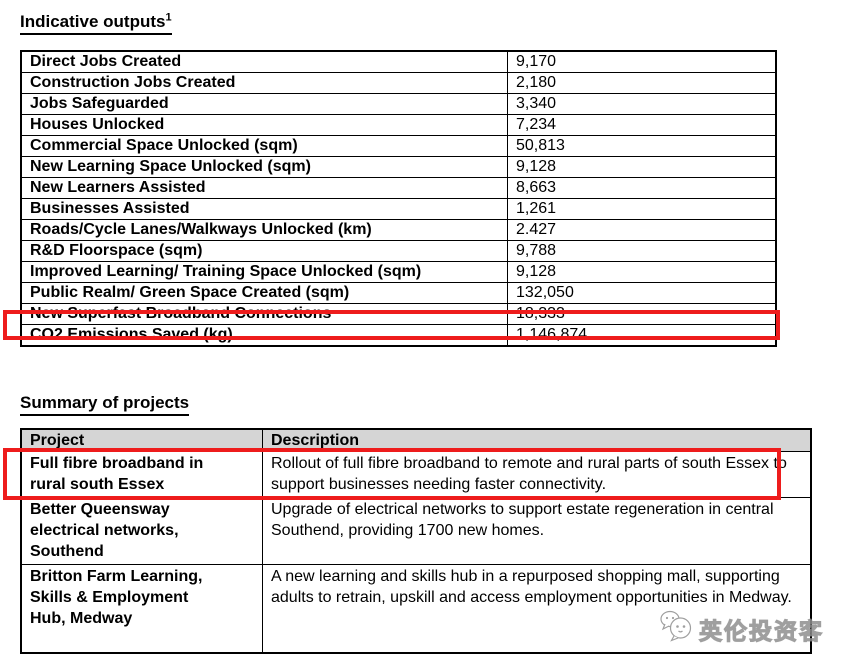 This screenshot has width=846, height=668. Describe the element at coordinates (642, 188) in the screenshot. I see `row-value: 8,663` at that location.